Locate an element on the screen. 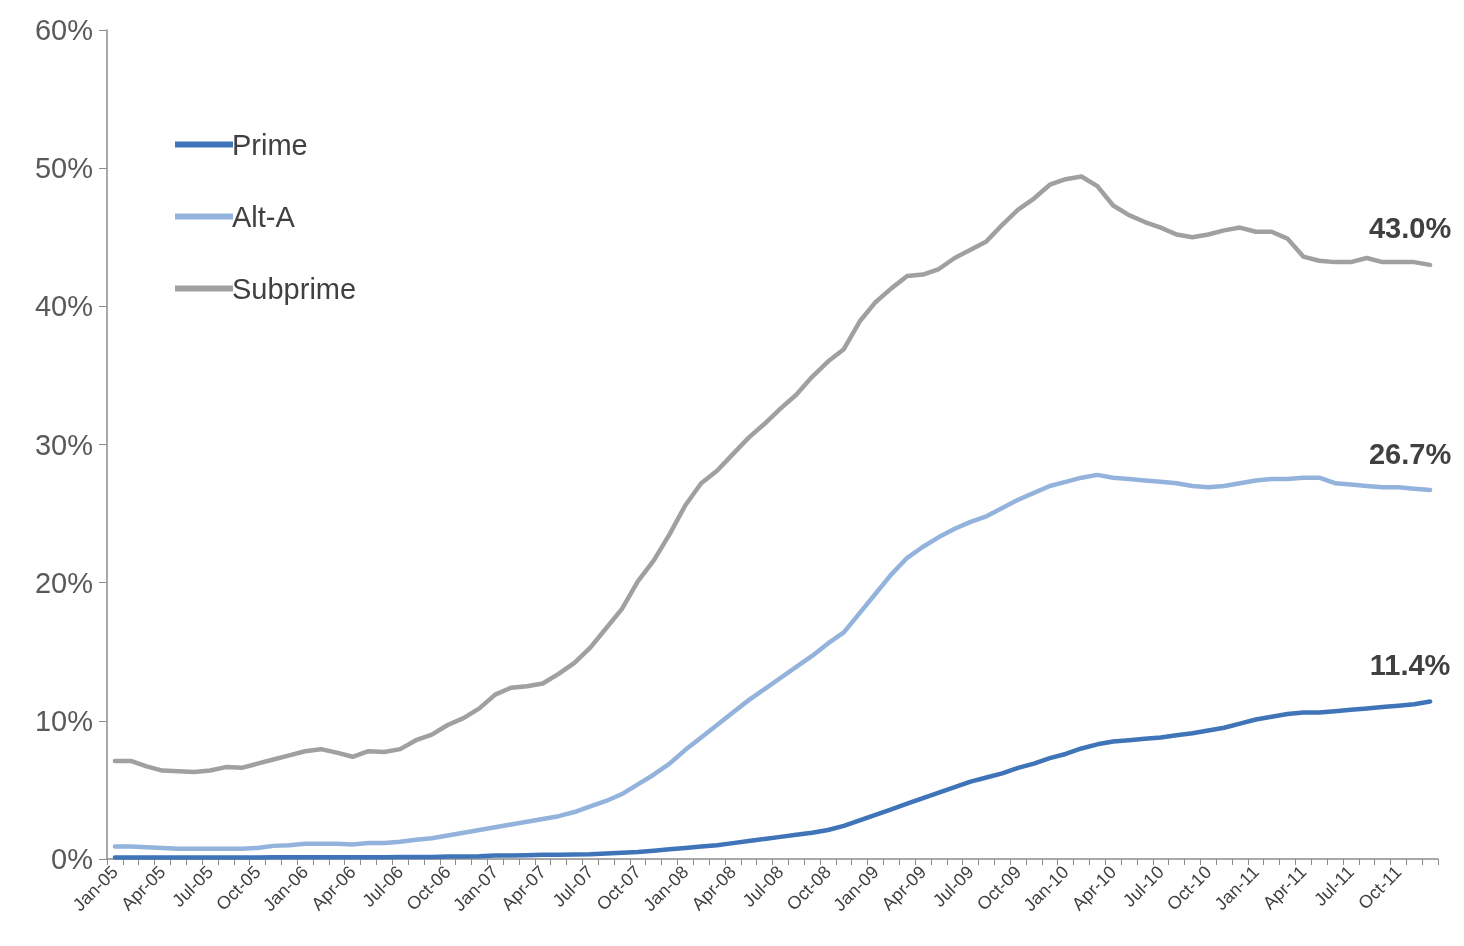 The width and height of the screenshot is (1464, 946). y-tick-label: 30% is located at coordinates (63, 444).